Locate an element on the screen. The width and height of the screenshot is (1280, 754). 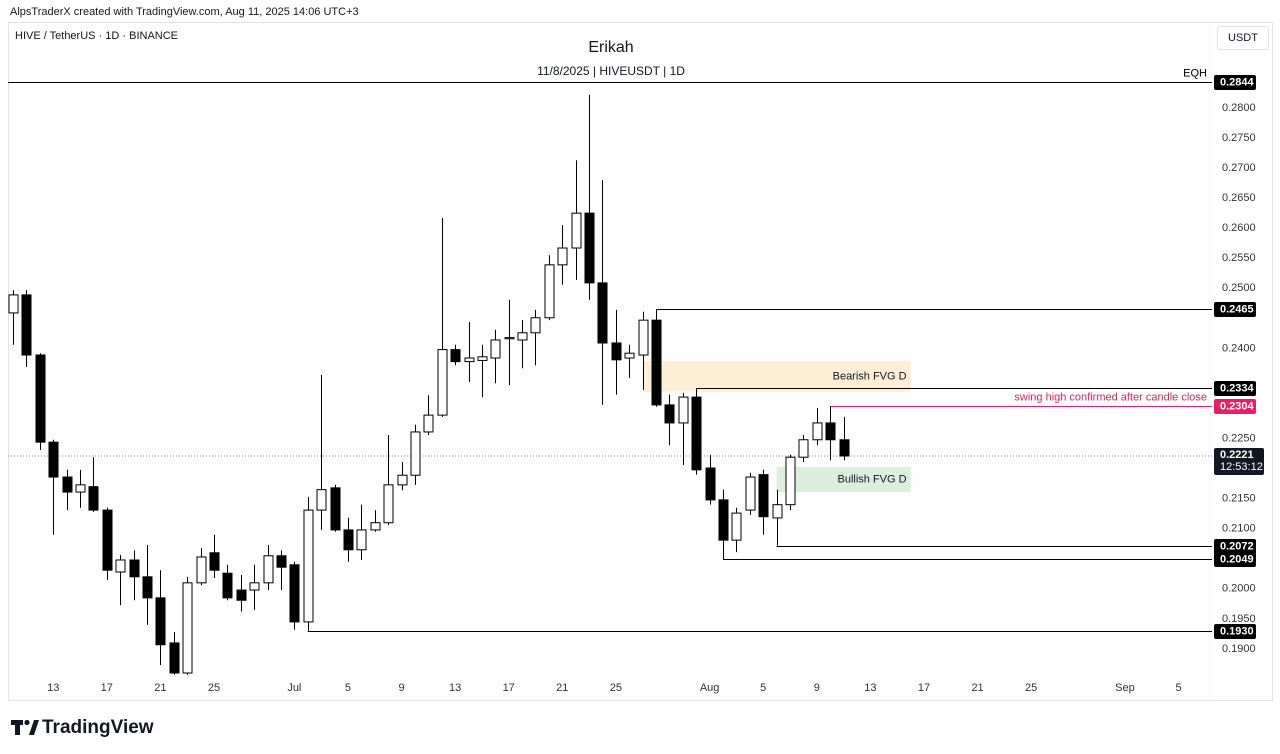
y-tick-label: 0.2100 is located at coordinates (1239, 529).